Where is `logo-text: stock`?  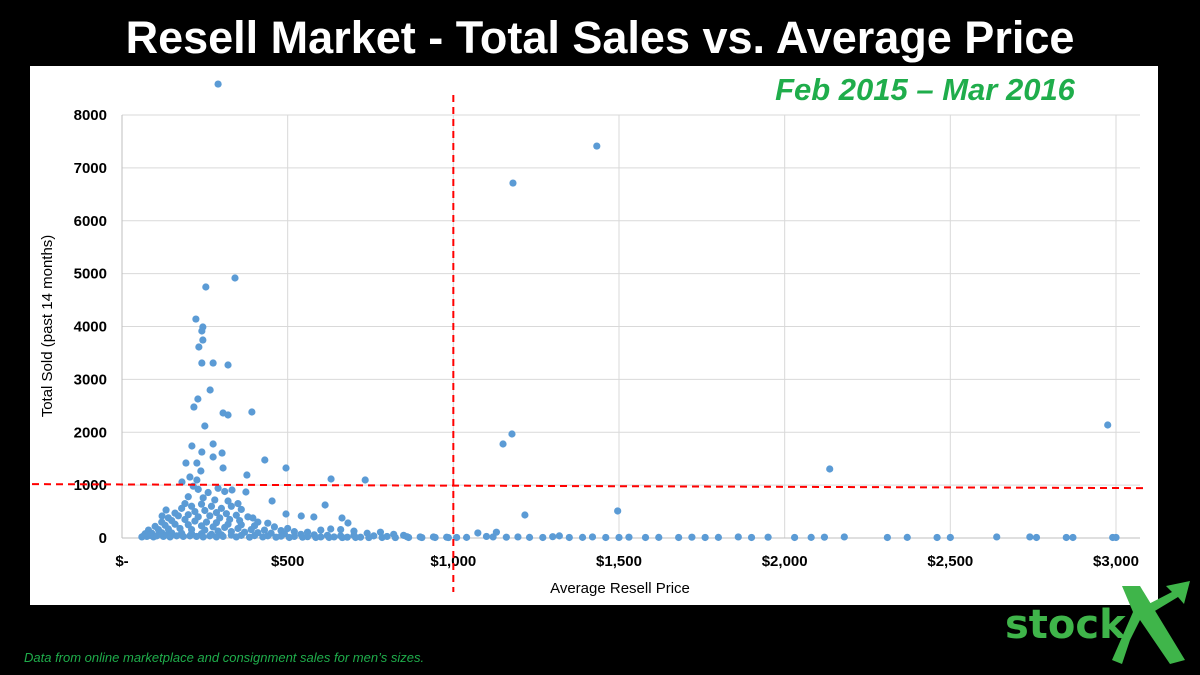
logo-text: stock is located at coordinates (1066, 625).